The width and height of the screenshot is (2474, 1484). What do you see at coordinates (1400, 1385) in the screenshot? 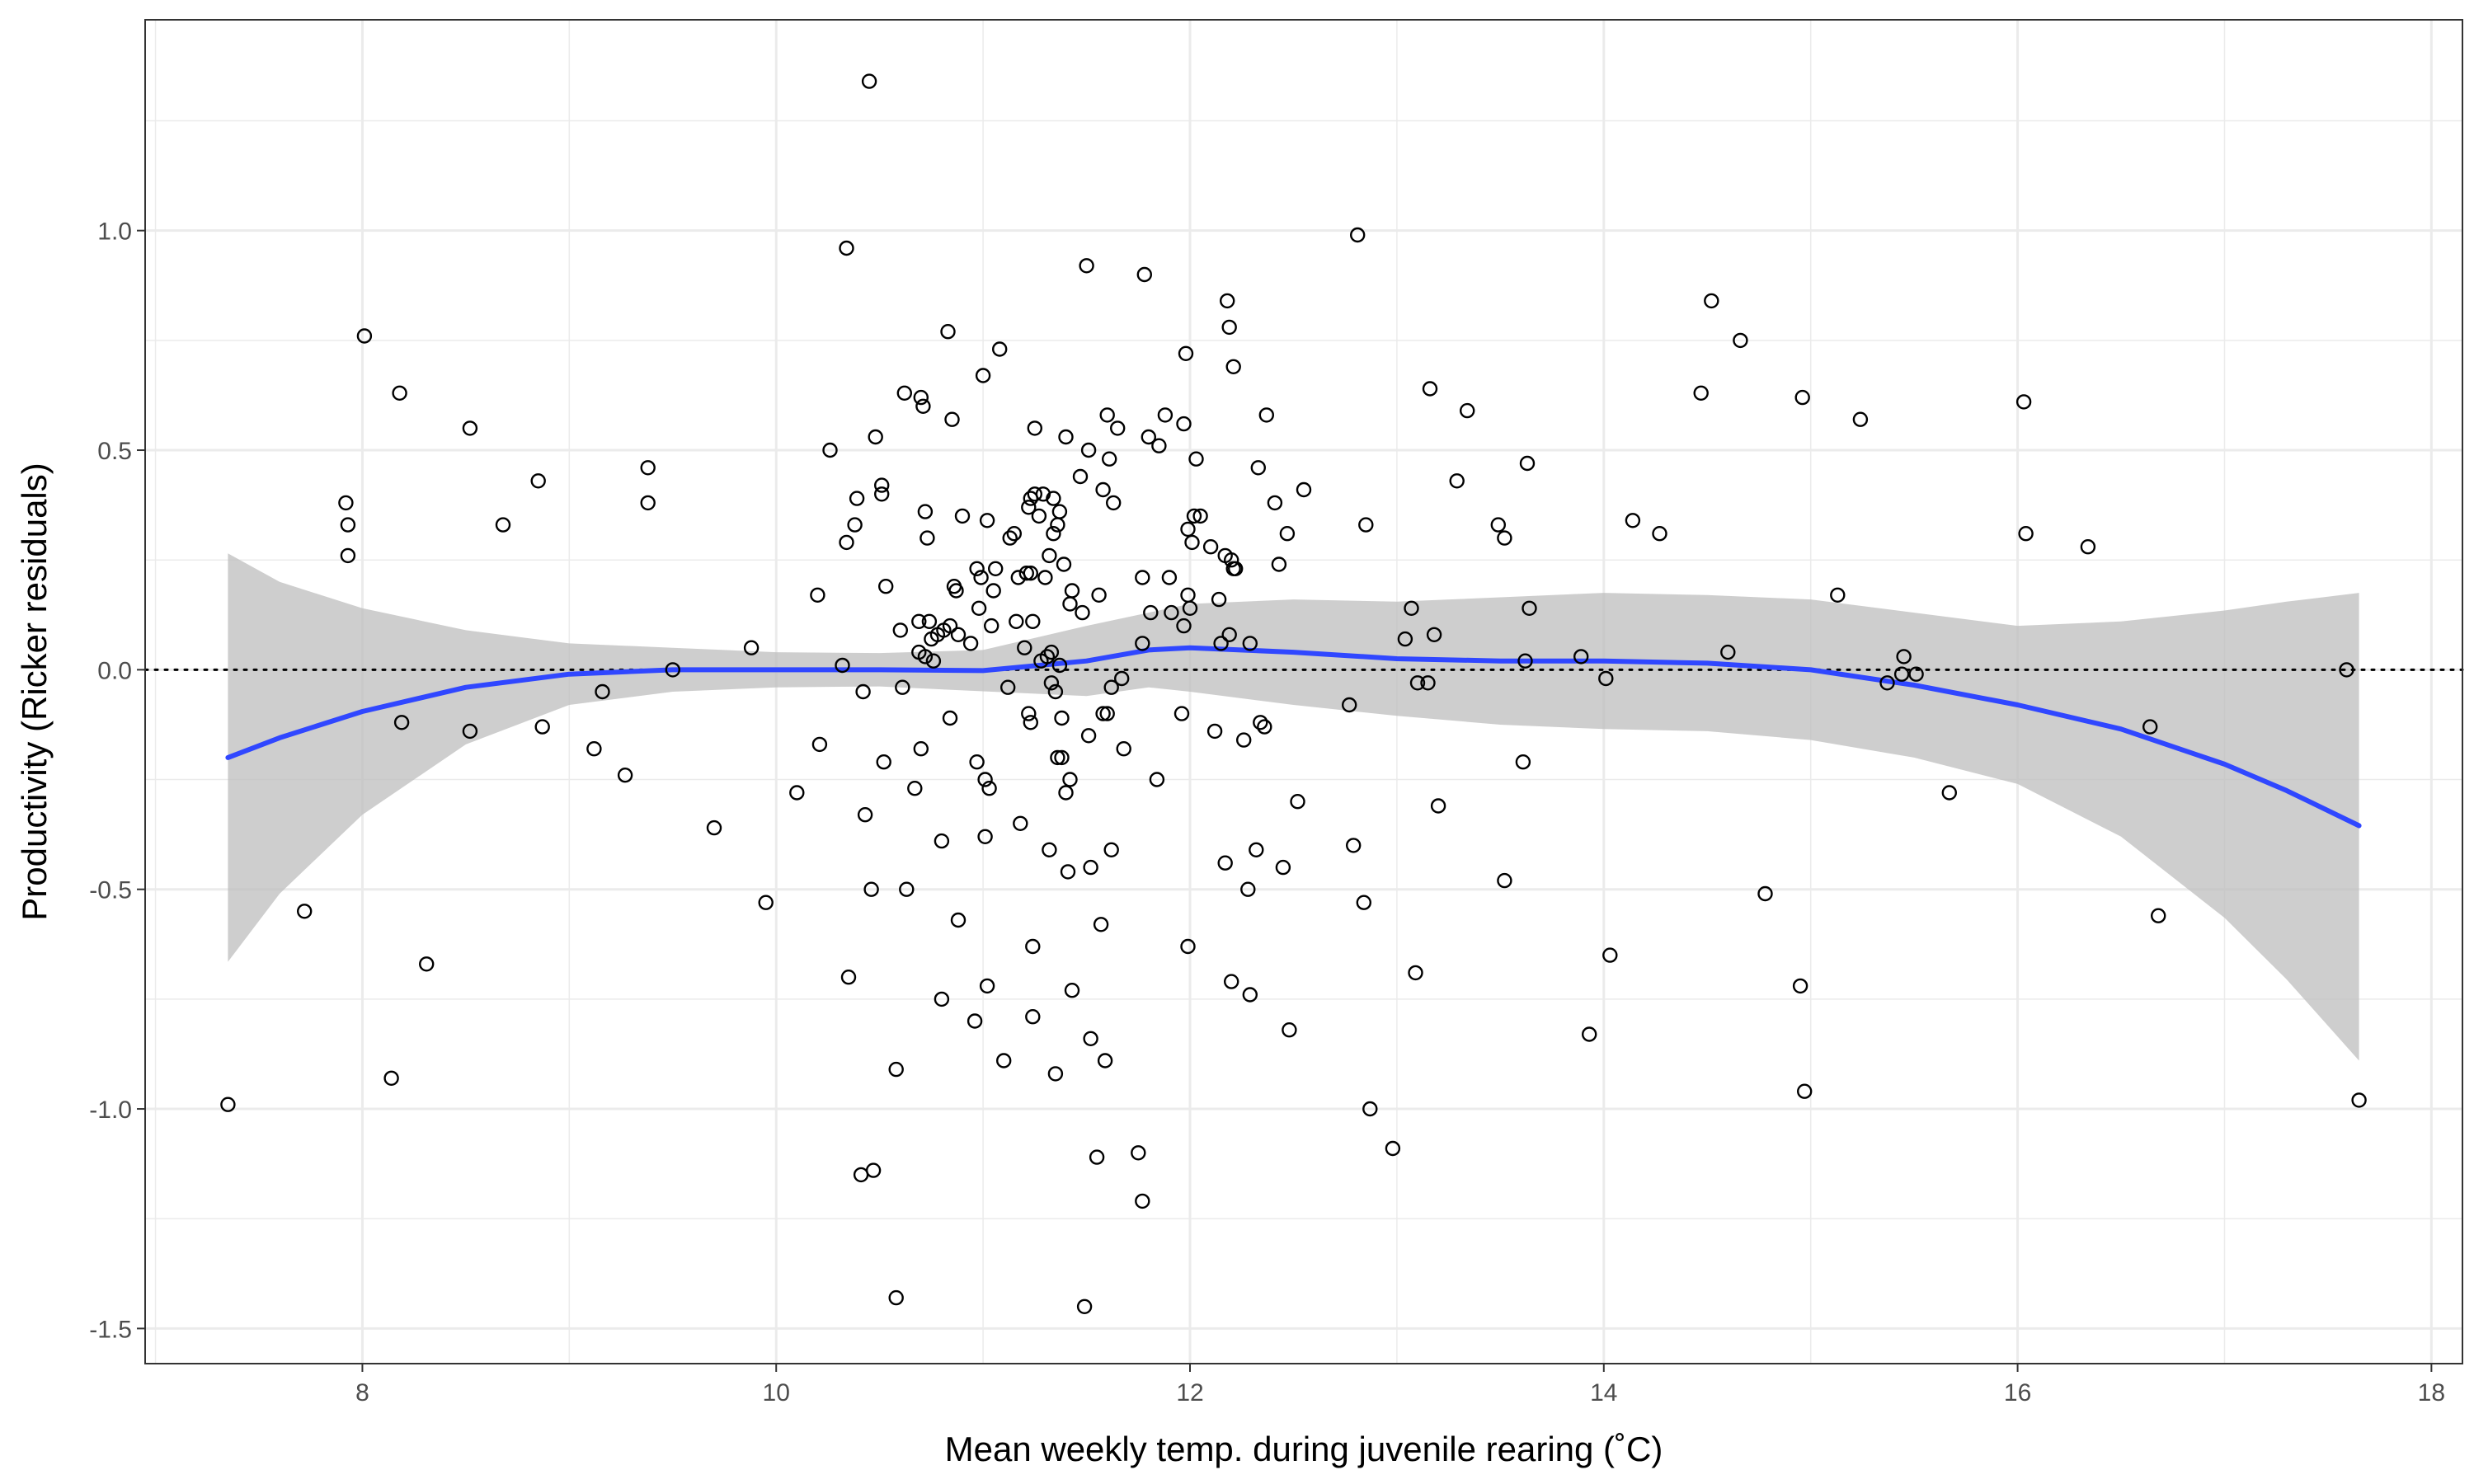
I see `x-axis-ticks: 8 10 12 14 16 18` at bounding box center [1400, 1385].